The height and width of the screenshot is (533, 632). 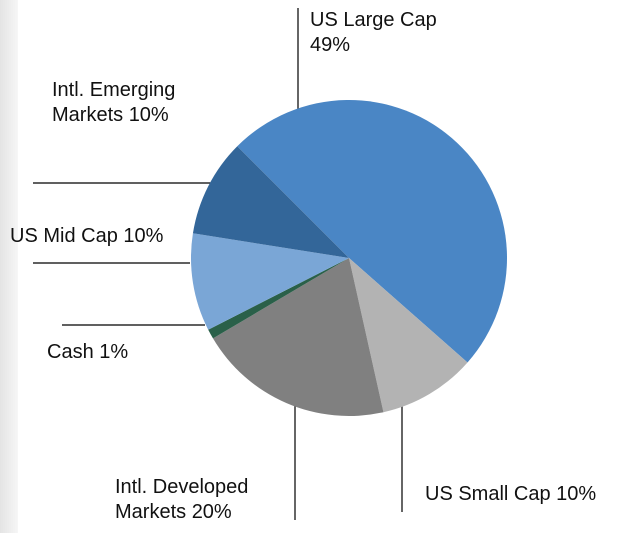 What do you see at coordinates (9, 266) in the screenshot?
I see `side-strip` at bounding box center [9, 266].